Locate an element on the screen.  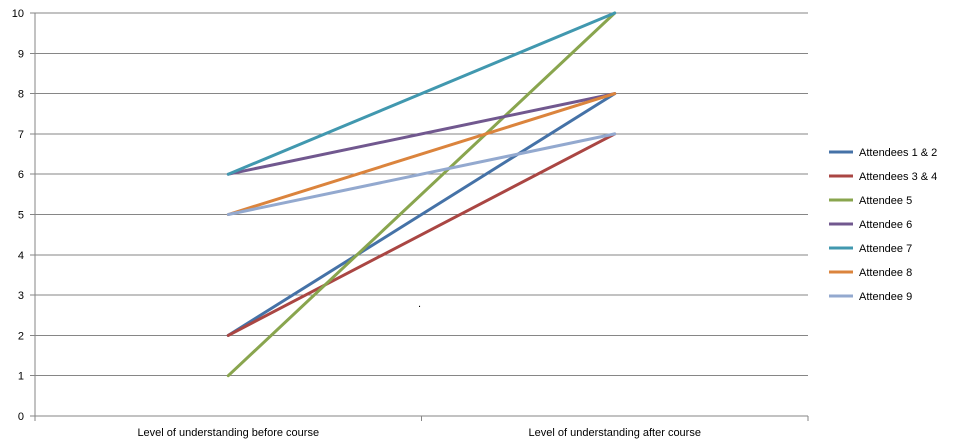
y-tick-label: 10 is located at coordinates (18, 14).